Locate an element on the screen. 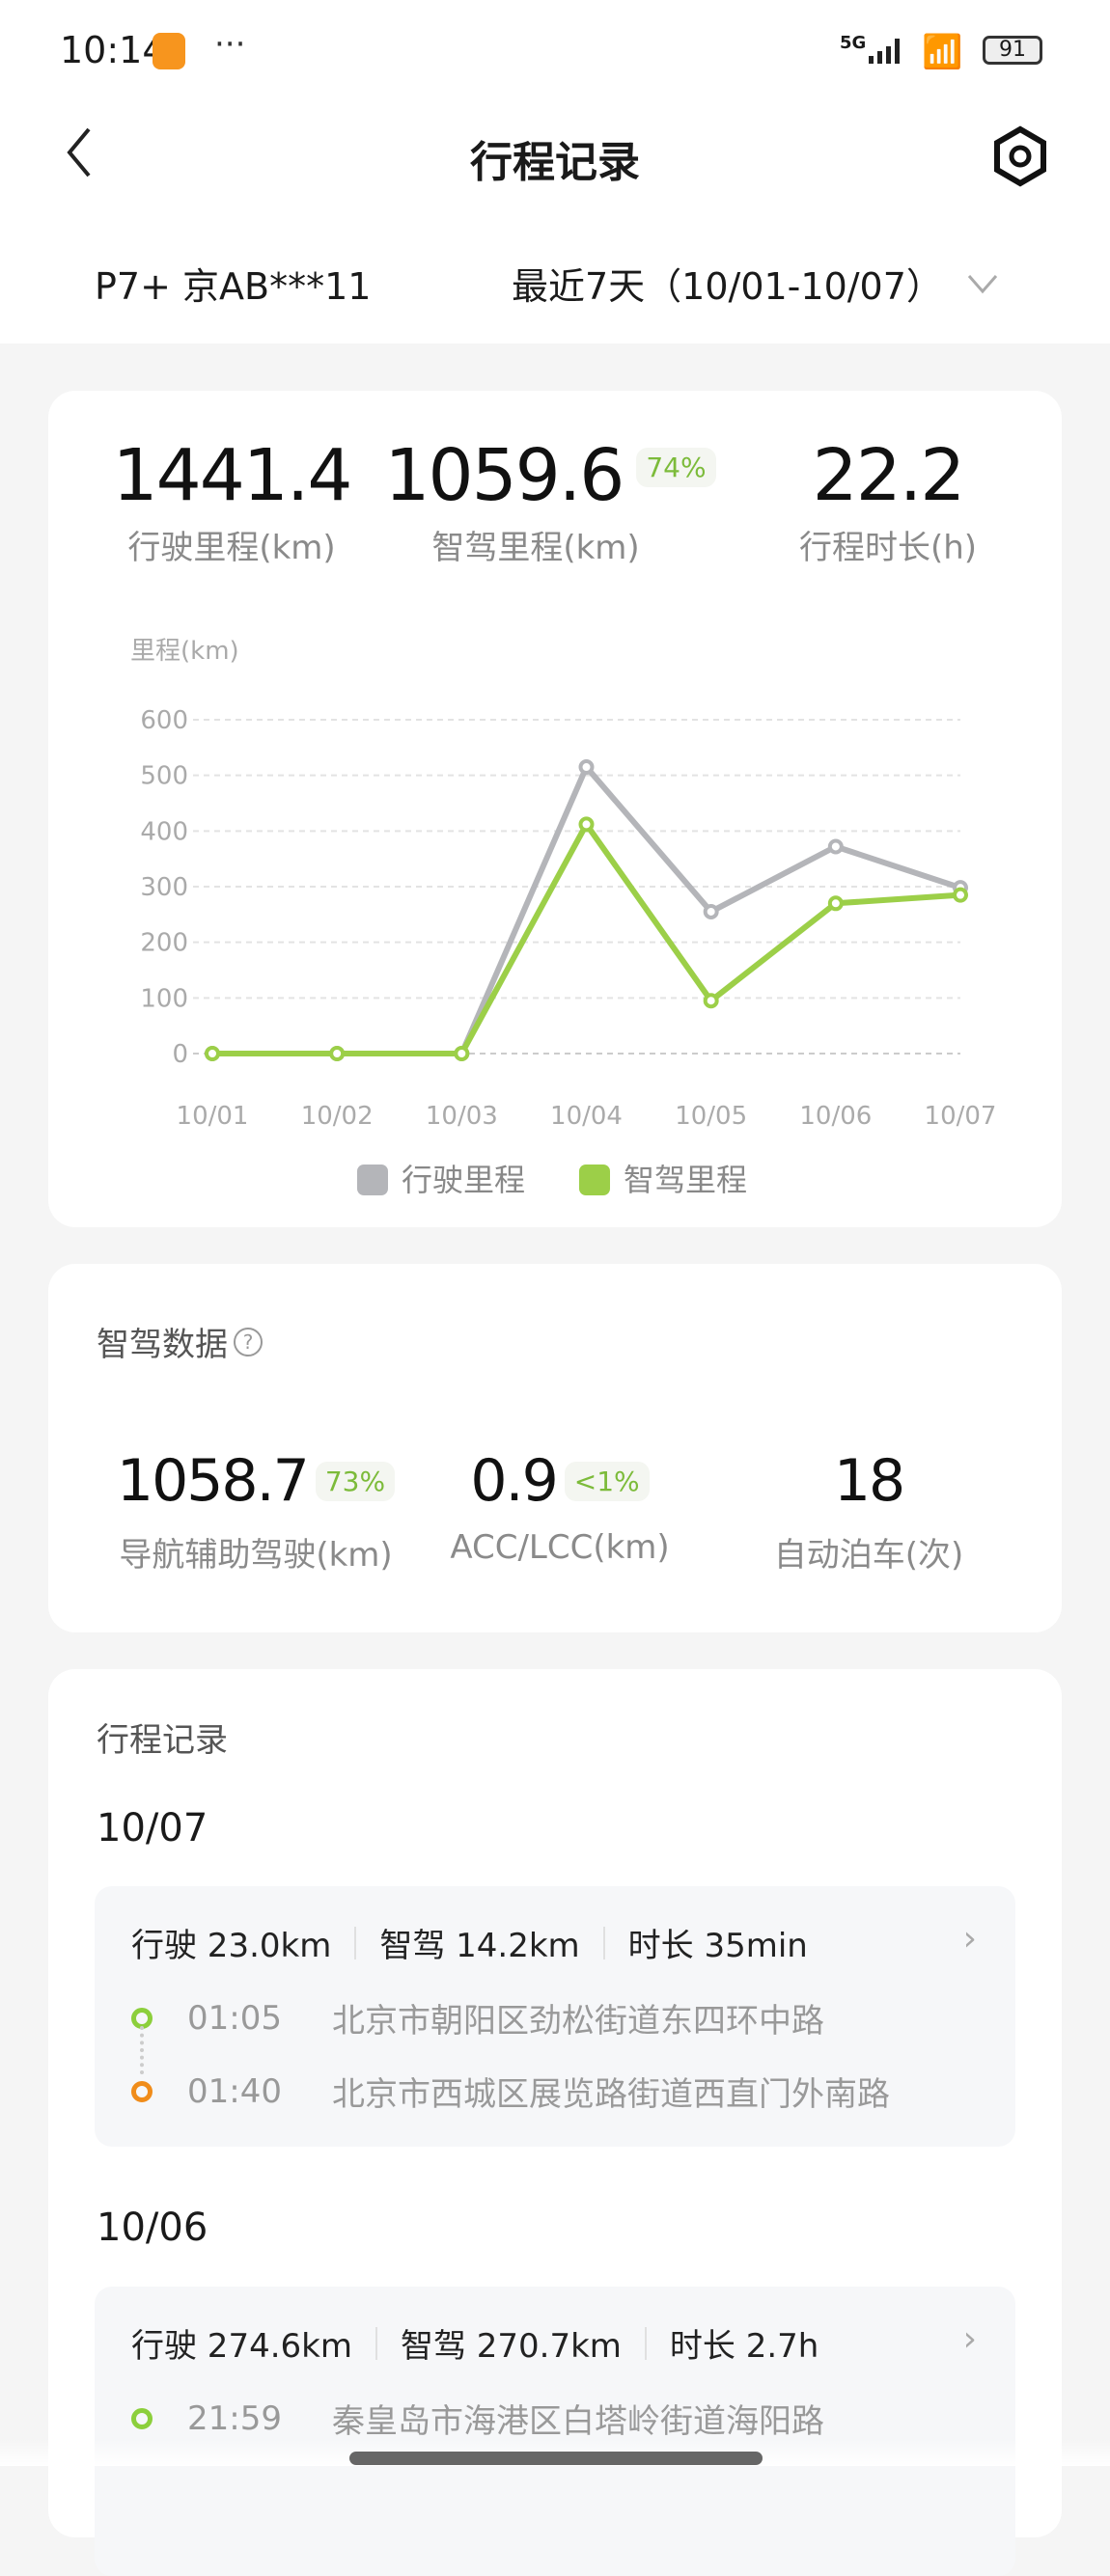  back-button is located at coordinates (79, 152).